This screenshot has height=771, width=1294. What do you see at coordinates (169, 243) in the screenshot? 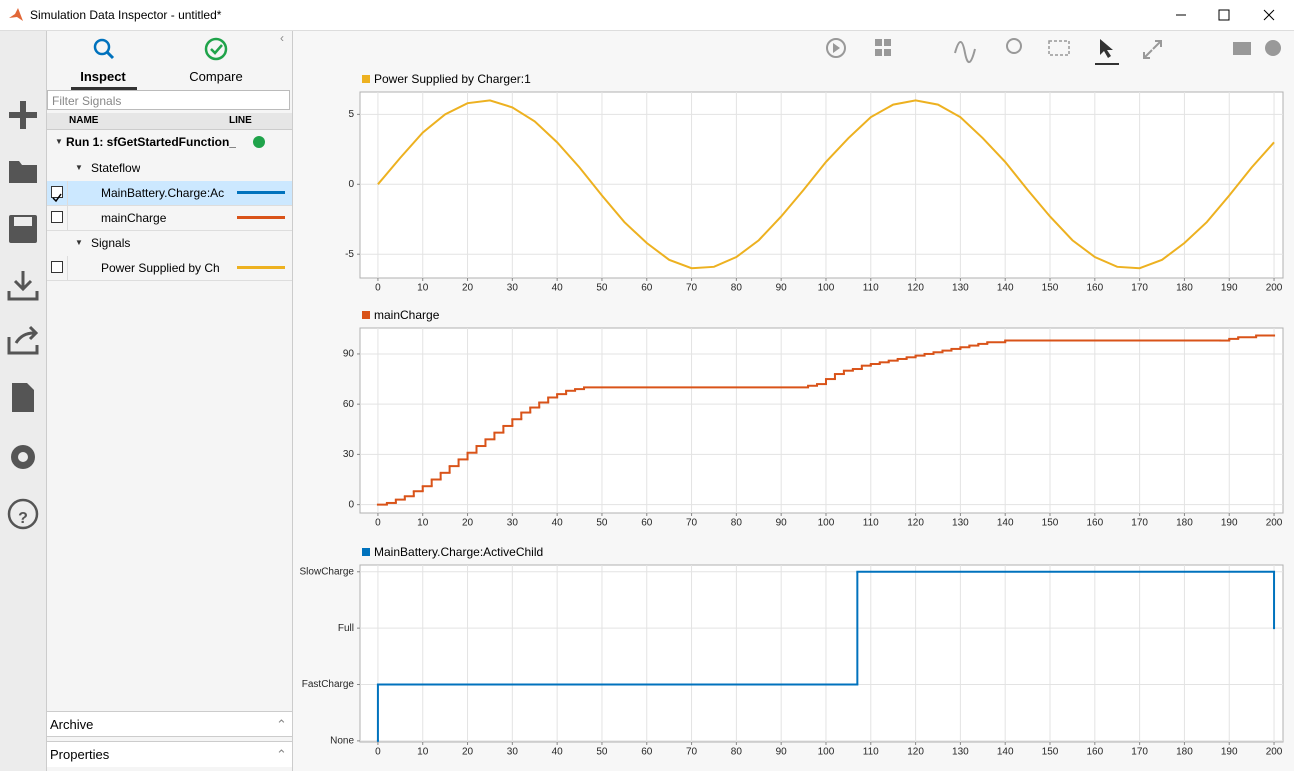
I see `group-row: ▼ Signals` at bounding box center [169, 243].